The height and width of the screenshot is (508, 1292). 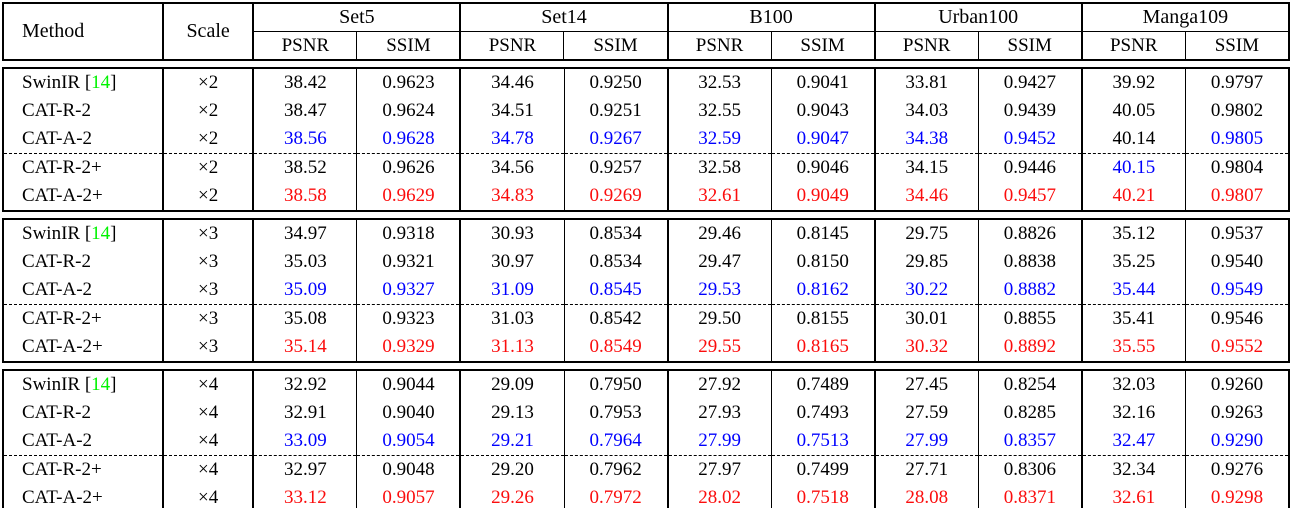 I want to click on value-cell-cat-a-2+-set5-psnr: 38.58, so click(x=304, y=196).